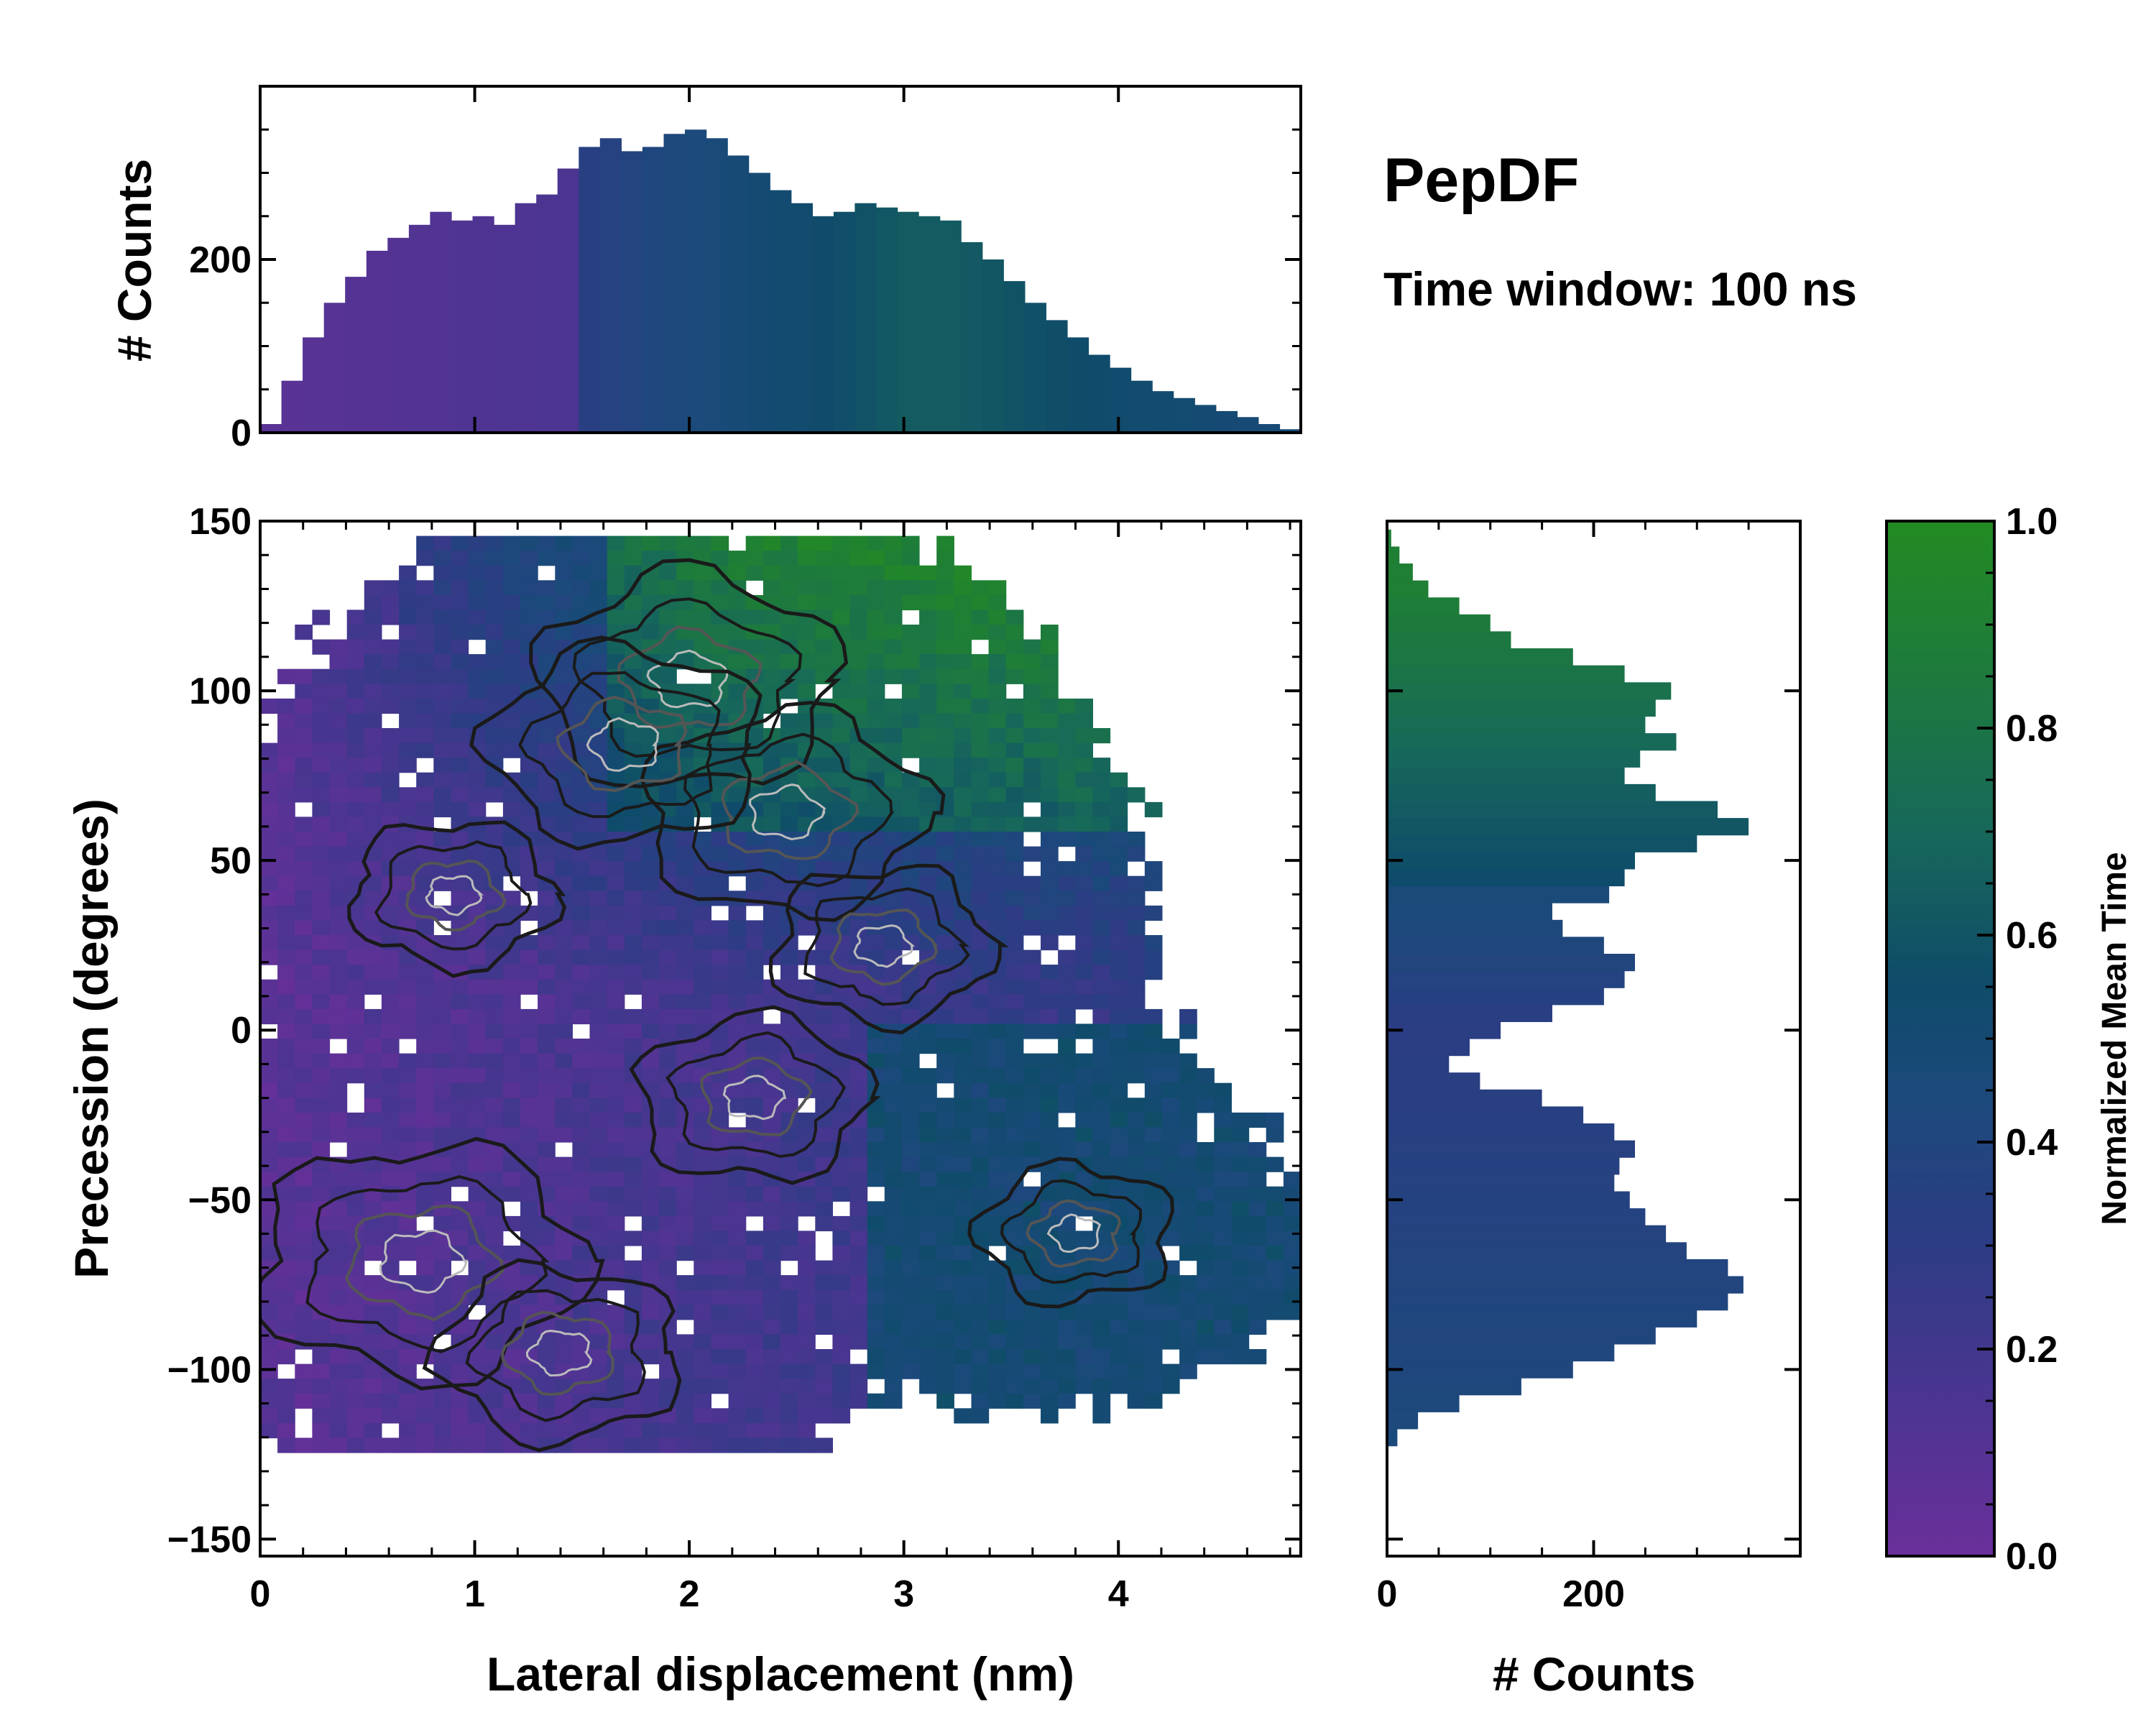 The width and height of the screenshot is (2156, 1725). Describe the element at coordinates (260, 1594) in the screenshot. I see `x-tick-label: 0` at that location.